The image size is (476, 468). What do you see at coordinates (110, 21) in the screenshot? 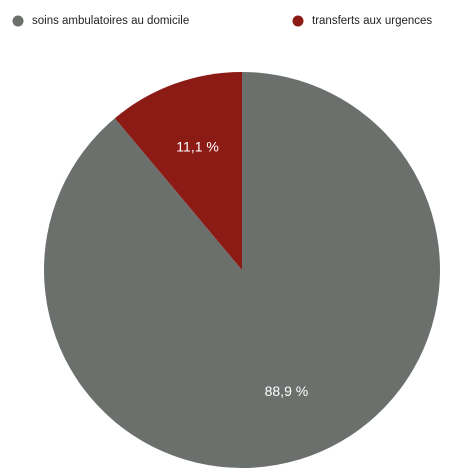
I see `legend-text: soins ambulatoires au domicile` at bounding box center [110, 21].